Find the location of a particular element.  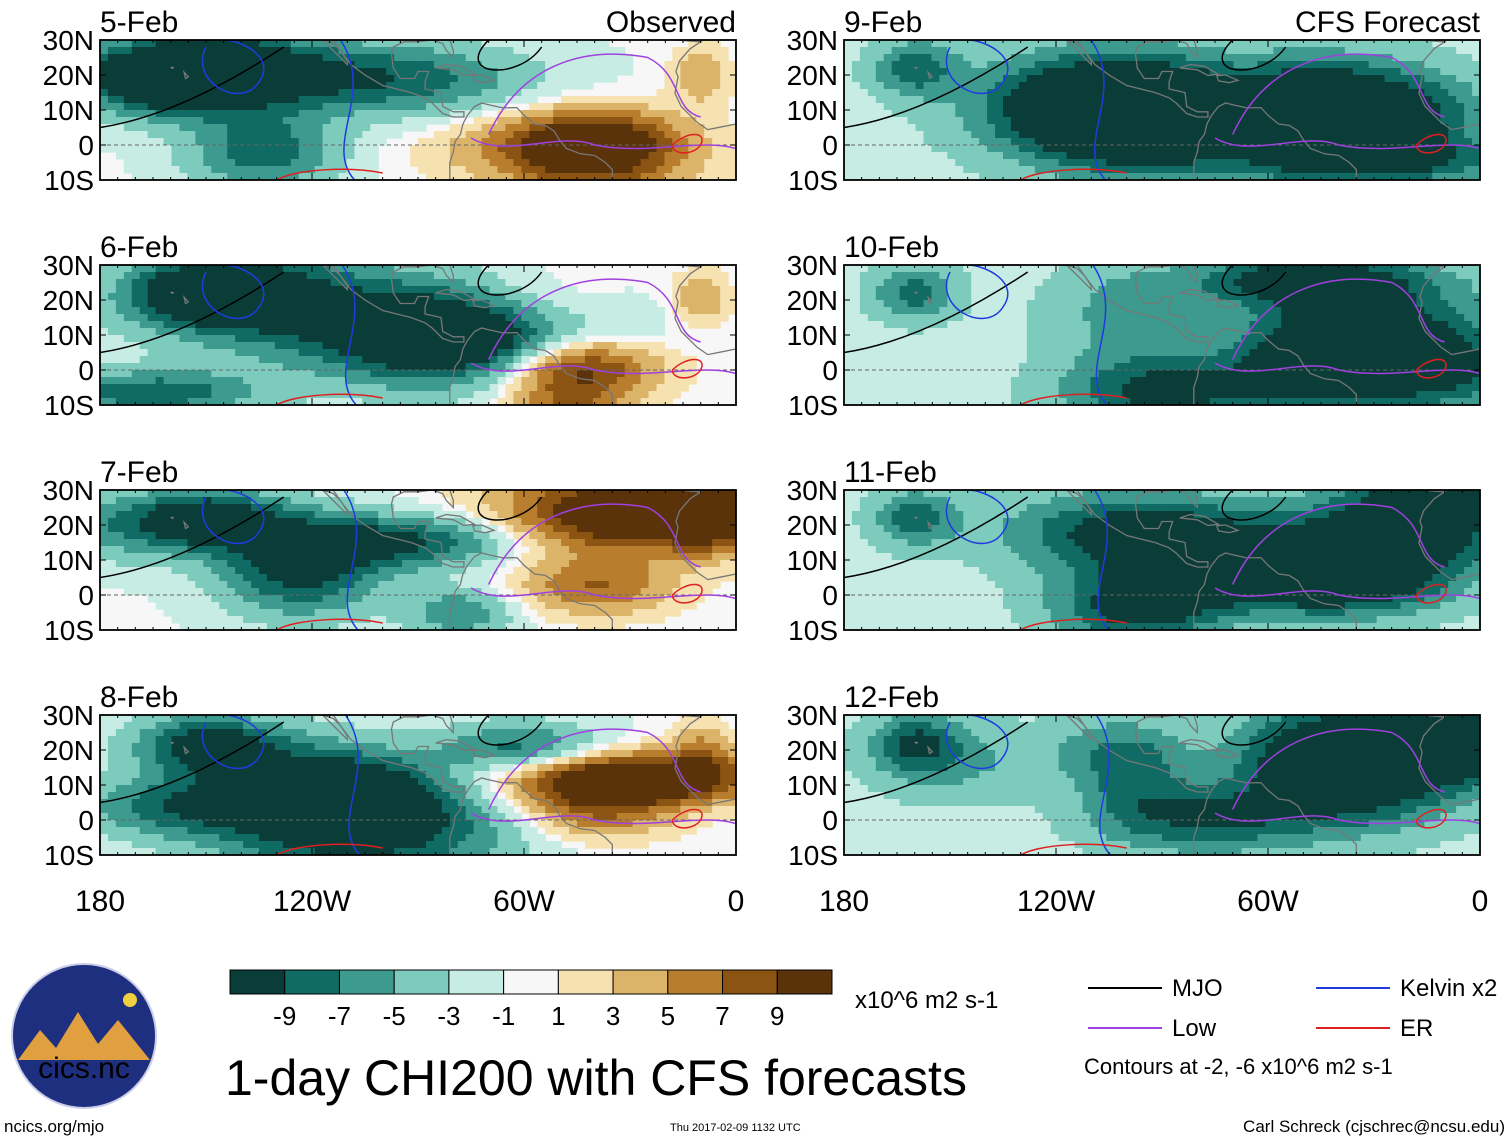

coastline is located at coordinates (483, 529).